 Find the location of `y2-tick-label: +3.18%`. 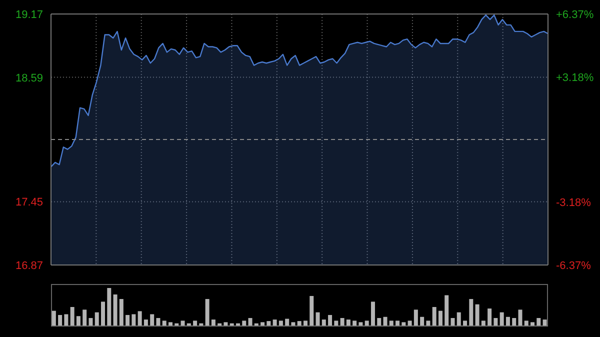

y2-tick-label: +3.18% is located at coordinates (575, 78).